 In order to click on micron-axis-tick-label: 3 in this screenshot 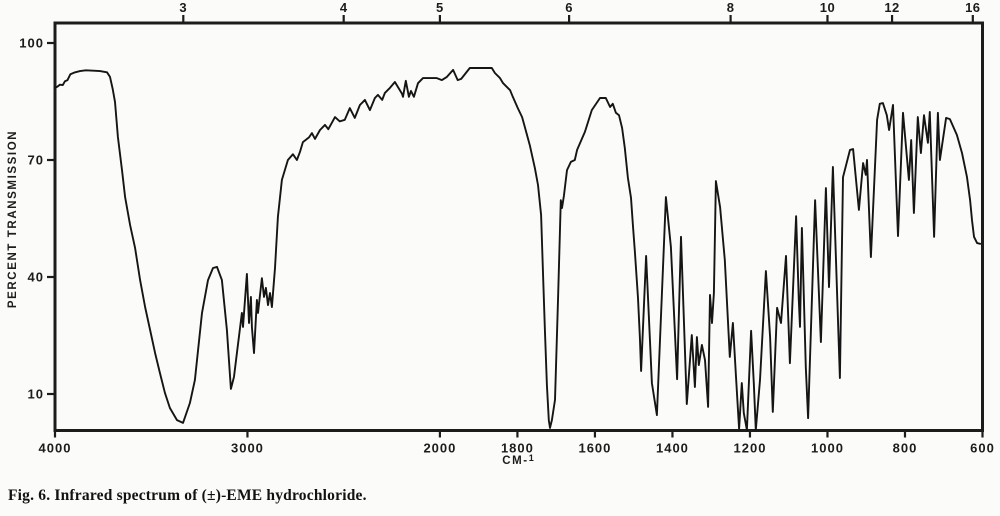, I will do `click(183, 7)`.